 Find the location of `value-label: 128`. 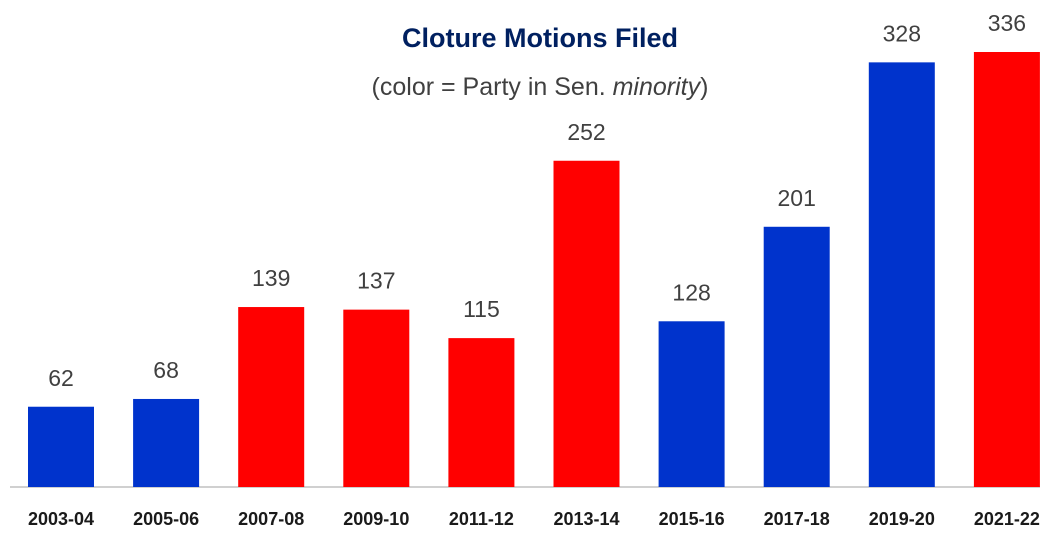

value-label: 128 is located at coordinates (691, 292).